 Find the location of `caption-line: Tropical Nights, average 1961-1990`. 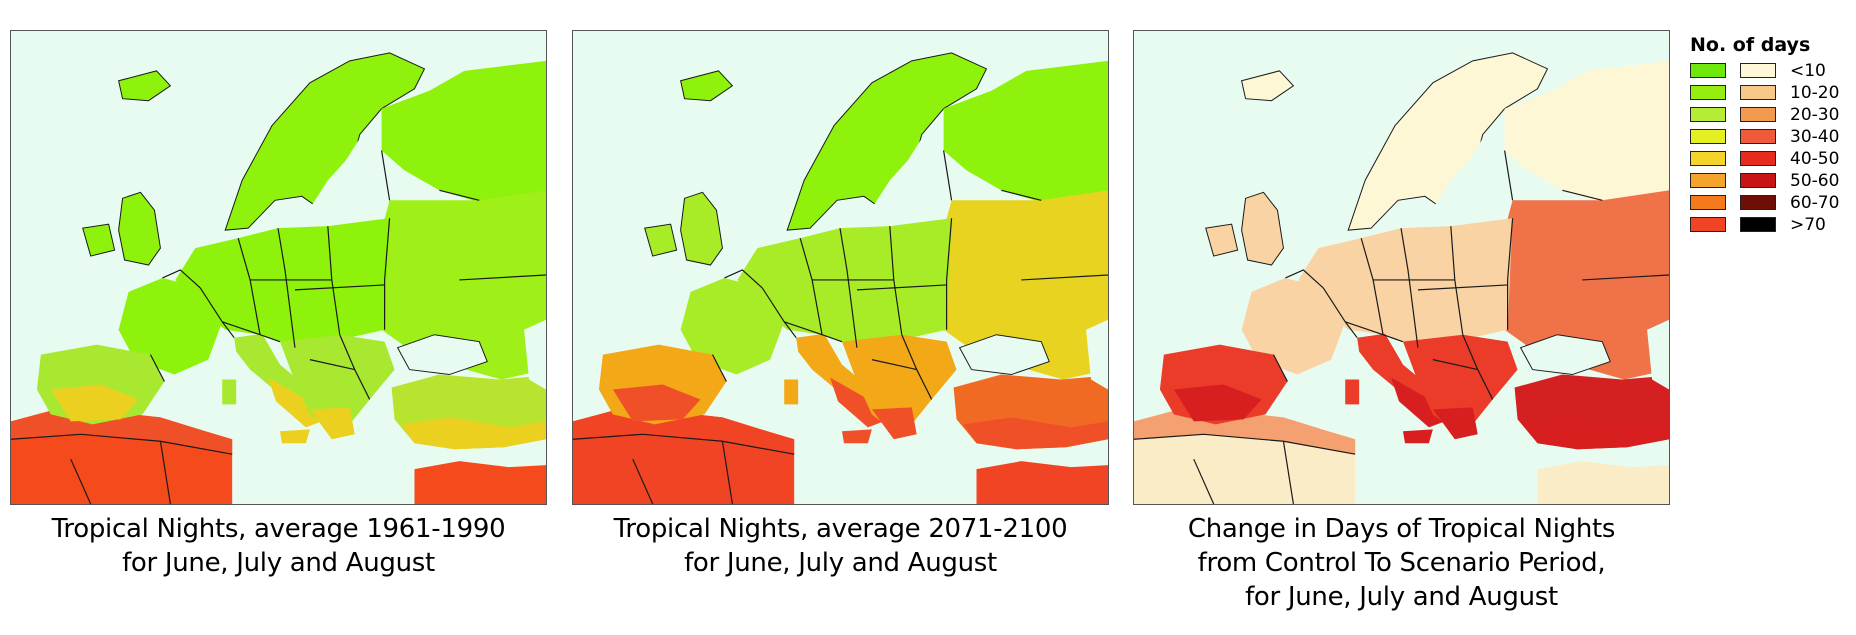

caption-line: Tropical Nights, average 1961-1990 is located at coordinates (278, 529).